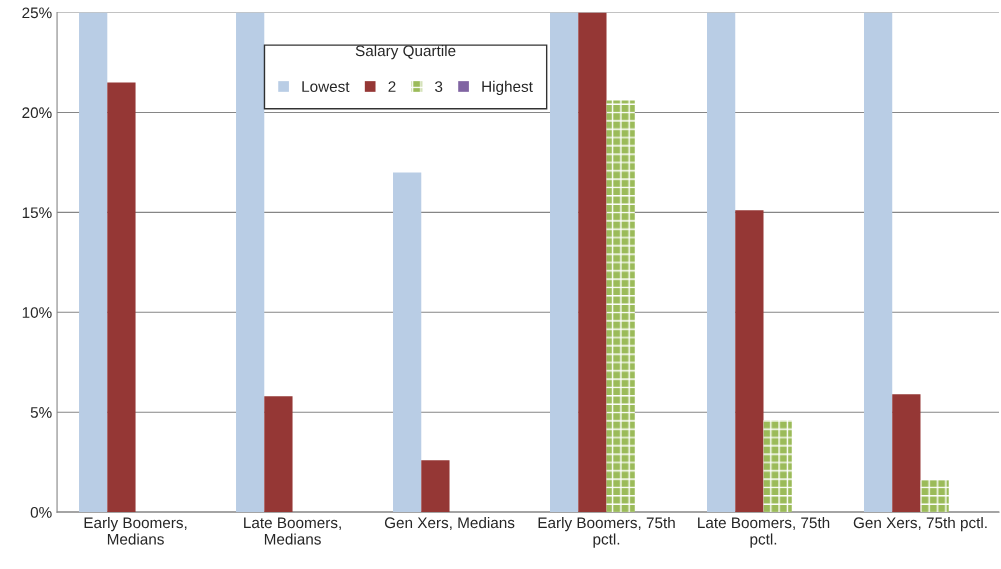  I want to click on y-tick-label: 25%, so click(37, 13).